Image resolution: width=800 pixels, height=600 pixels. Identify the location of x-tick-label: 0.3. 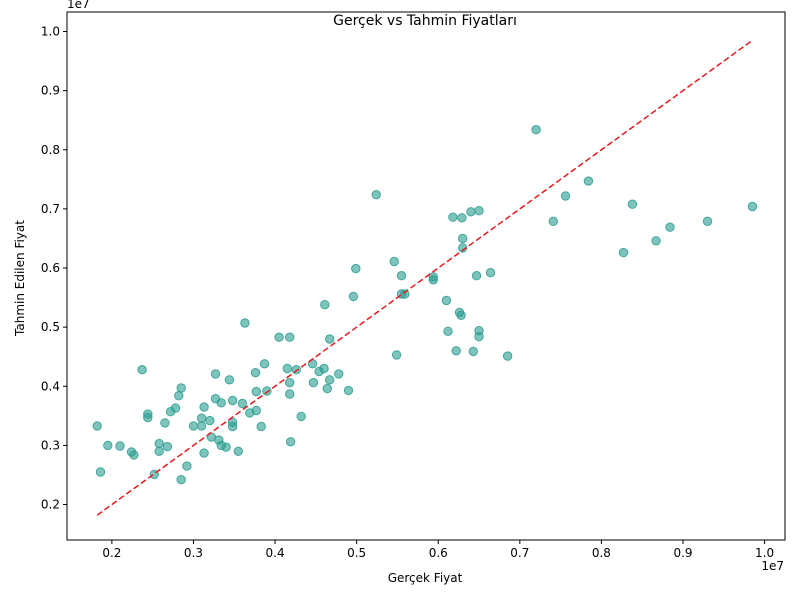
(193, 553).